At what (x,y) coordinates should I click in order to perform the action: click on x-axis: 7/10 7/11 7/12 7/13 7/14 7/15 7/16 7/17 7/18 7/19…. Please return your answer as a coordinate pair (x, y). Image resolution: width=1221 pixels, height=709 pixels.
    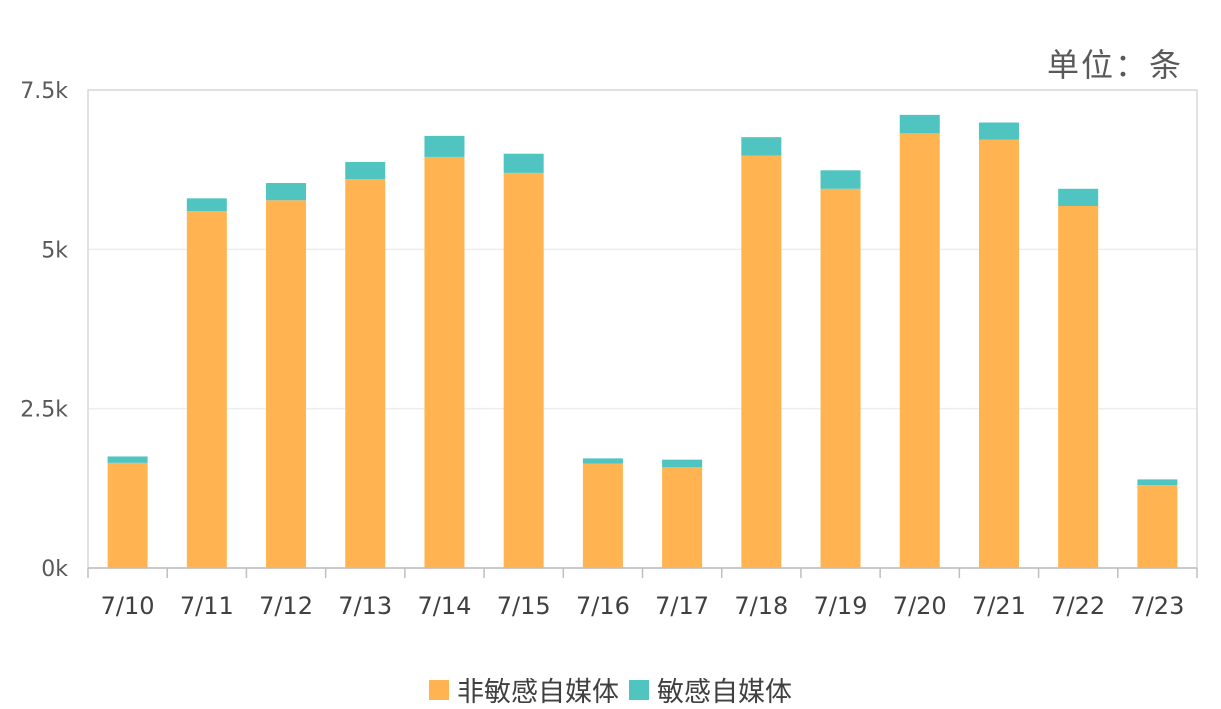
    Looking at the image, I should click on (642, 593).